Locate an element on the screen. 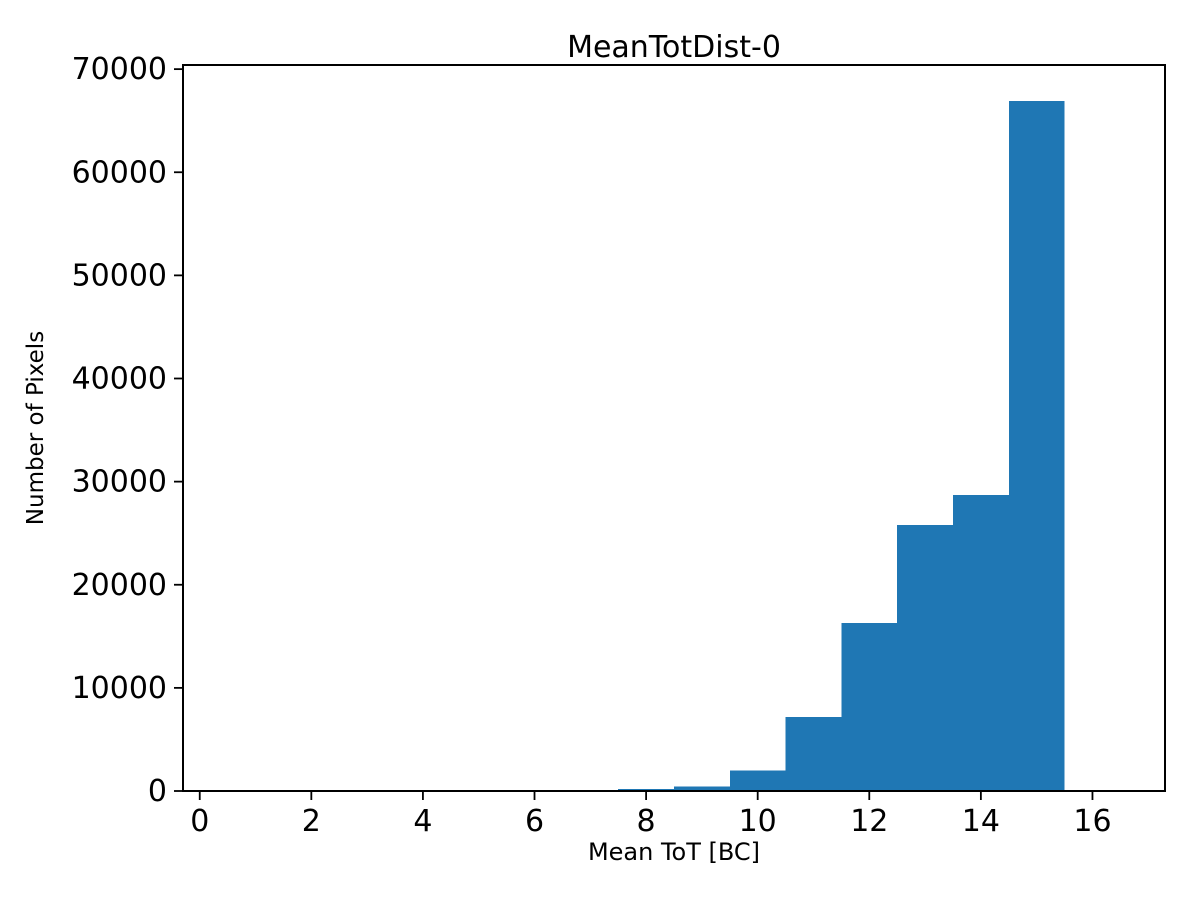 Image resolution: width=1200 pixels, height=900 pixels. y-axis-label: Number of Pixels is located at coordinates (36, 428).